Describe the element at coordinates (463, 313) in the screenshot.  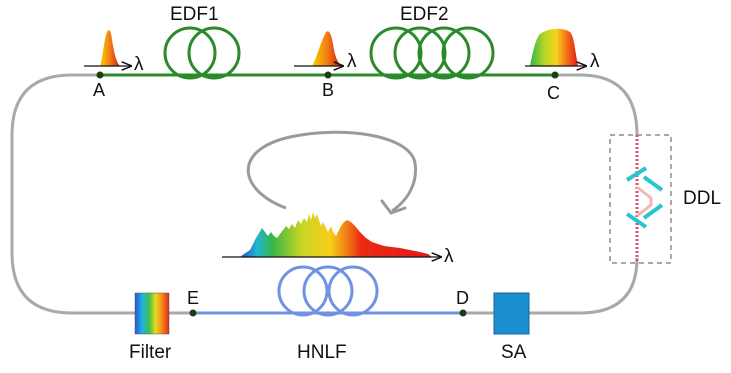
I see `node-d-dot` at that location.